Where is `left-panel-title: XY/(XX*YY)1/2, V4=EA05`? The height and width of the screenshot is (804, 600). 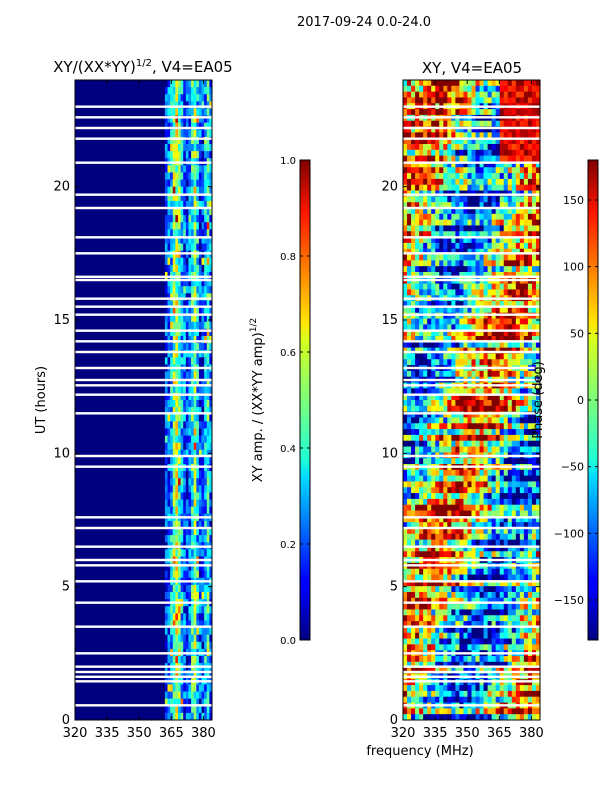 left-panel-title: XY/(XX*YY)1/2, V4=EA05 is located at coordinates (142, 67).